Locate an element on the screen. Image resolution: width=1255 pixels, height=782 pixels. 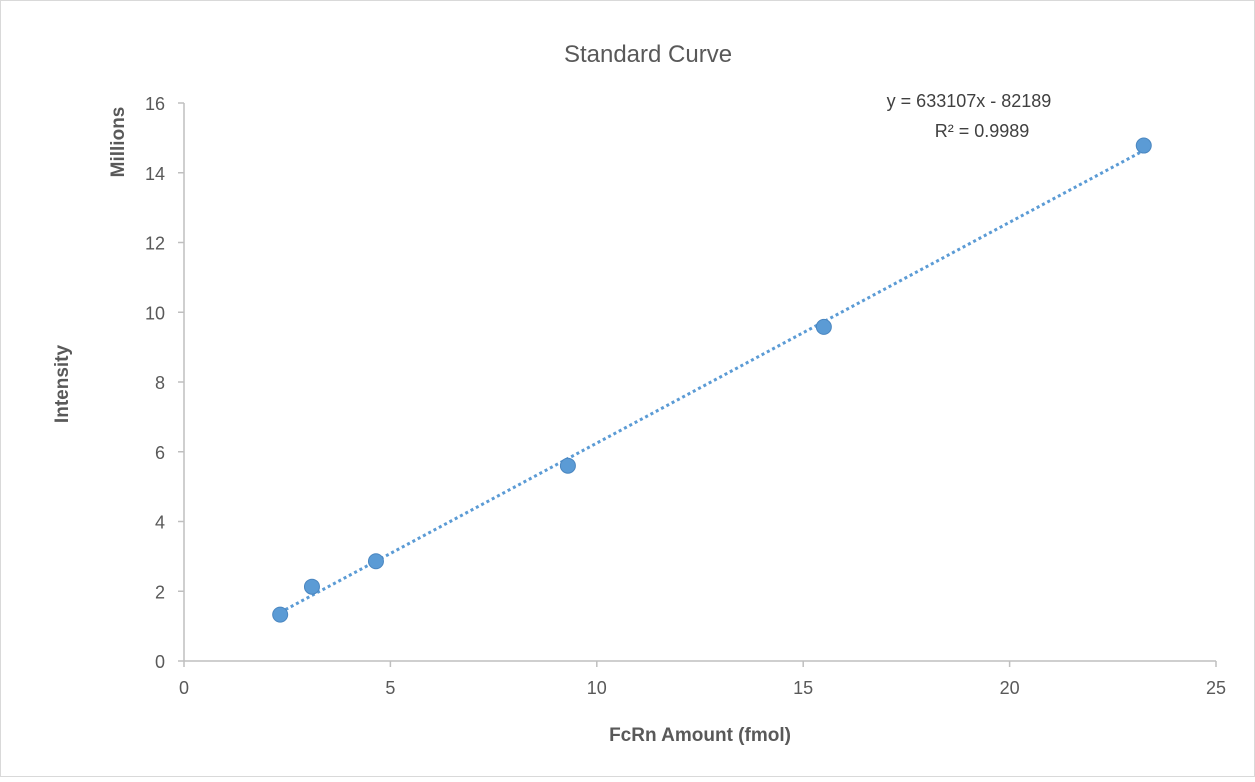
y-tick-label: 14 is located at coordinates (155, 174).